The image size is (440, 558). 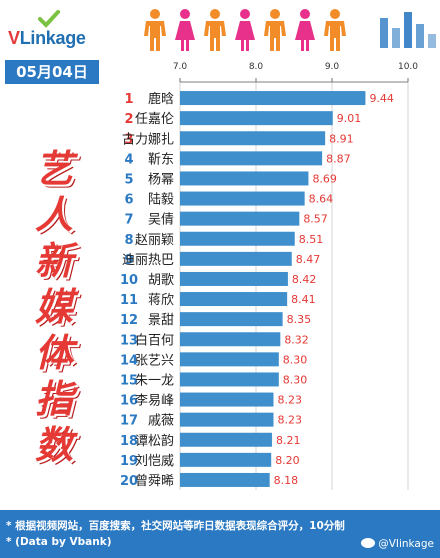 I want to click on artist-name: 迪丽热巴, so click(x=148, y=260).